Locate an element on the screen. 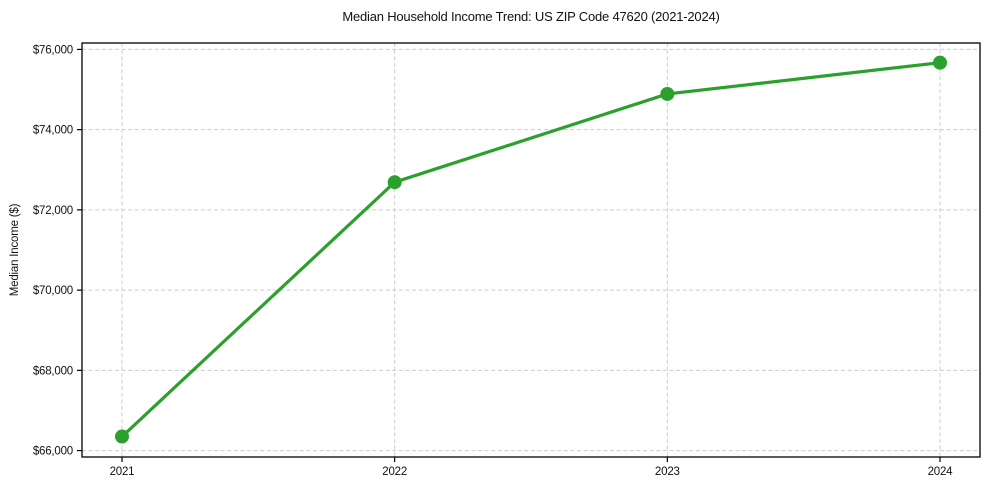  y-tick-label: $66,000 is located at coordinates (53, 452).